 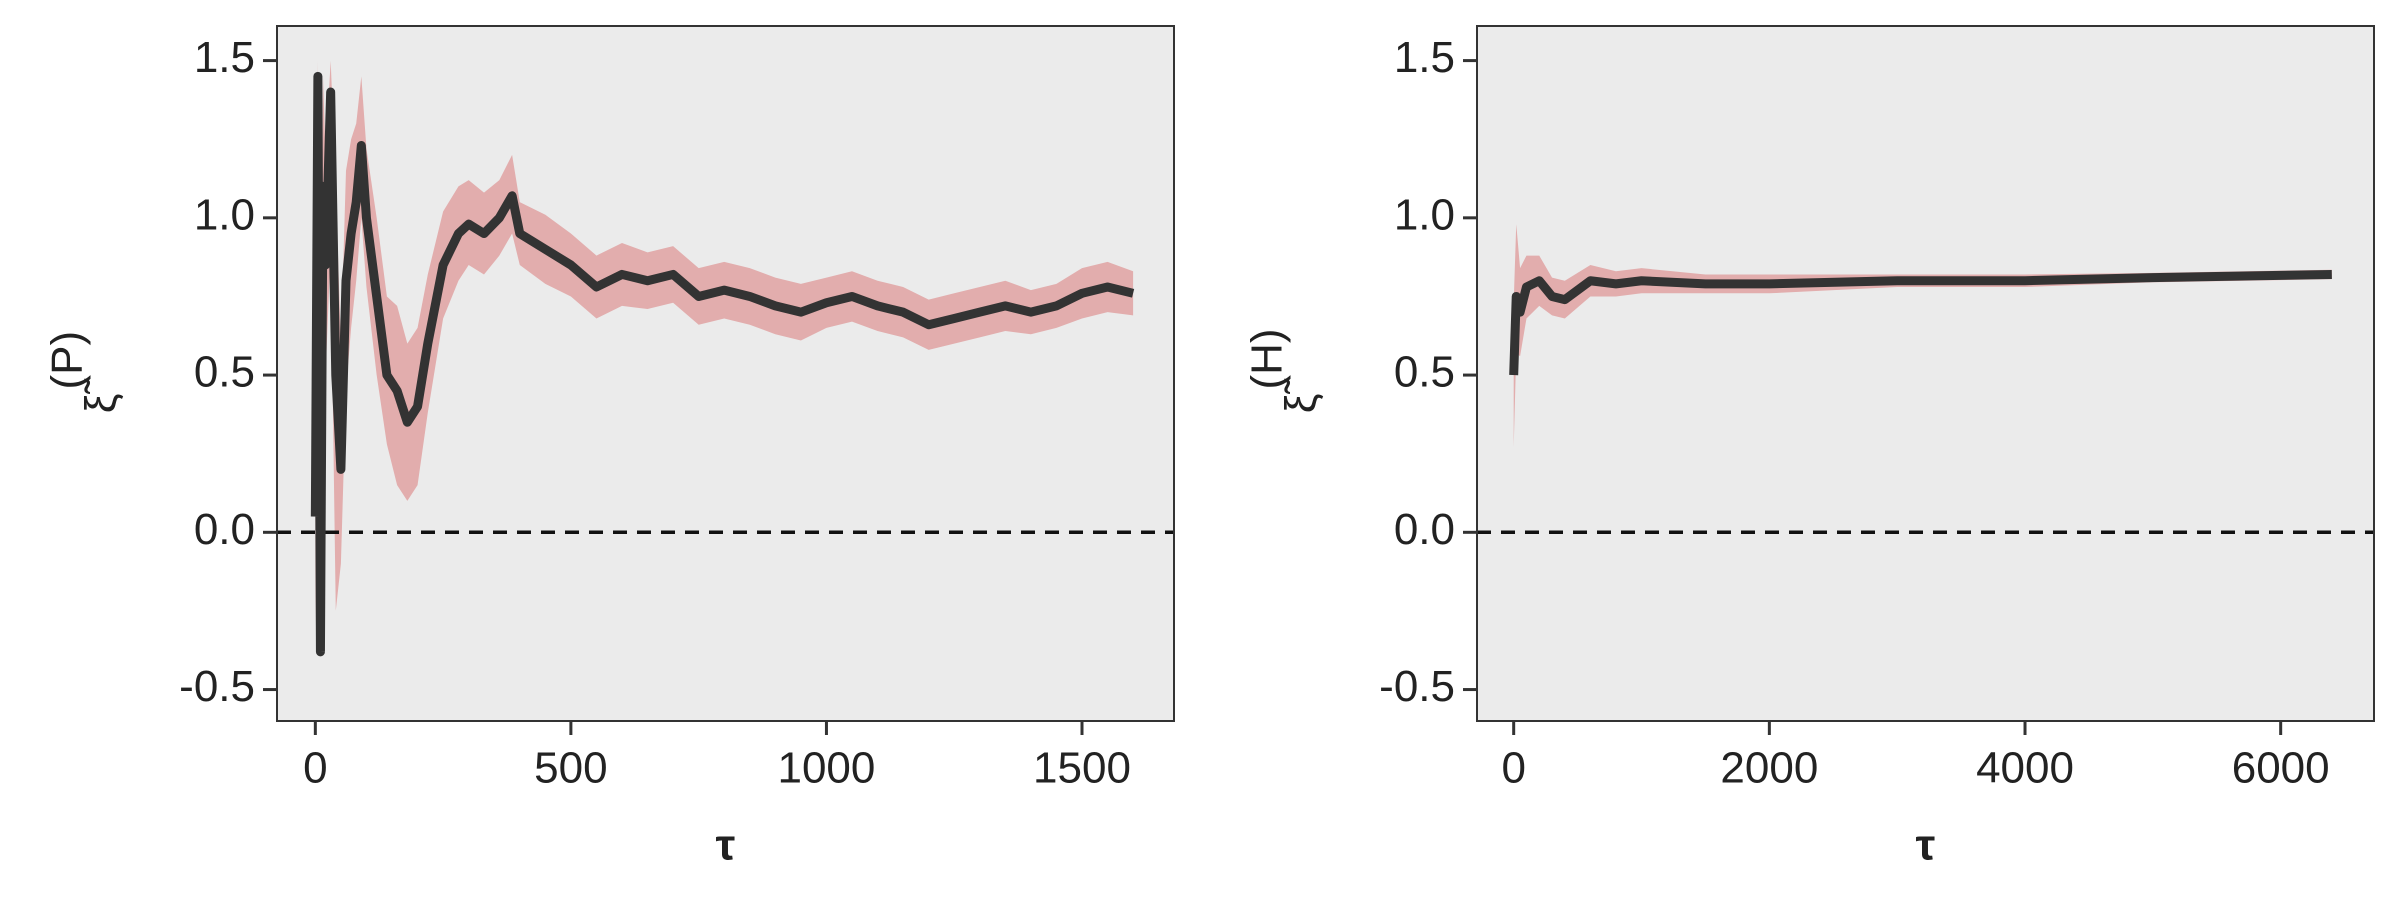 I want to click on estimate-line, so click(x=1920, y=322).